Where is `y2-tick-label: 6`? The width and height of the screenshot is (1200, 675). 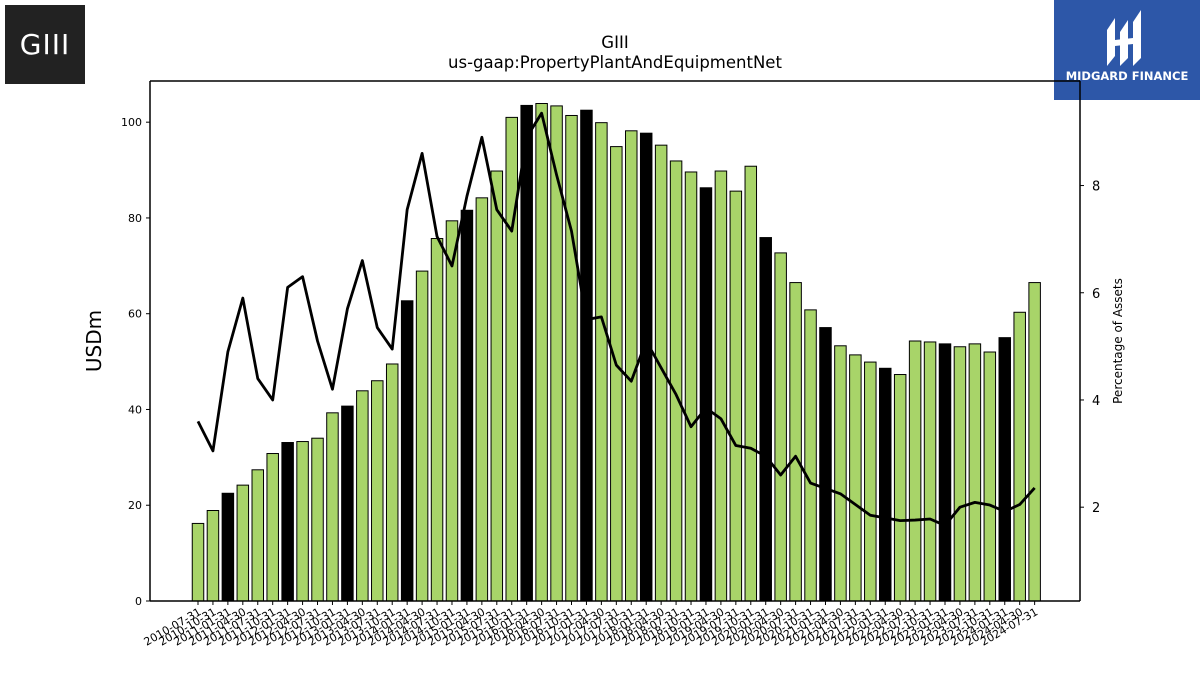
y2-tick-label: 6 is located at coordinates (1096, 294).